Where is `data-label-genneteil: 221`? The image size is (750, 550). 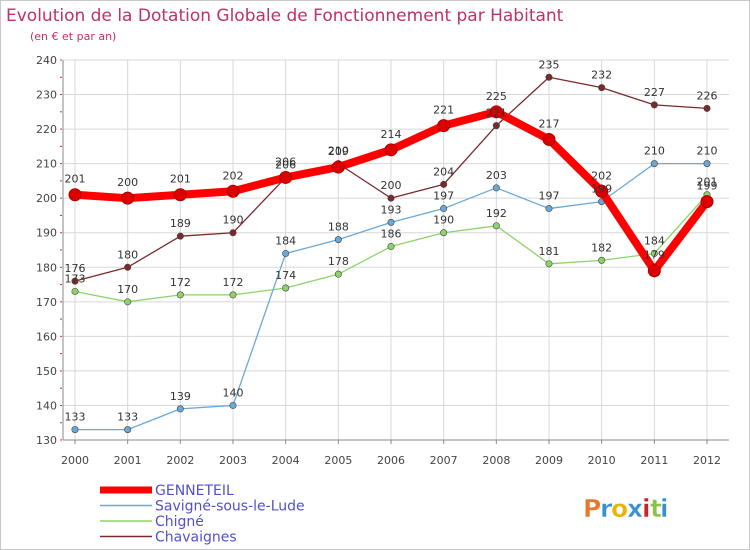 data-label-genneteil: 221 is located at coordinates (443, 110).